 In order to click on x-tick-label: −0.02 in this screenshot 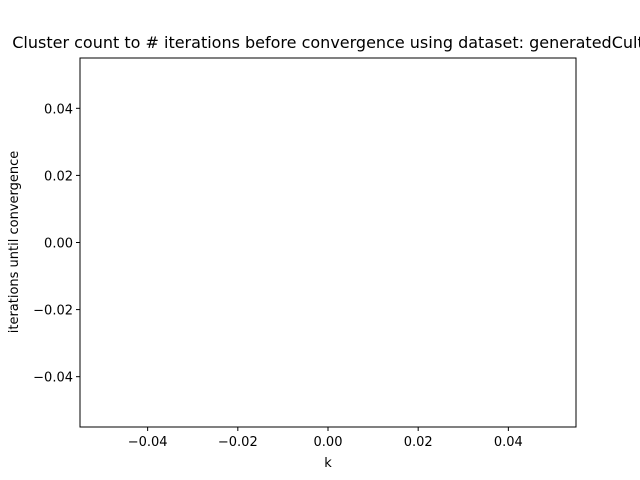, I will do `click(238, 442)`.